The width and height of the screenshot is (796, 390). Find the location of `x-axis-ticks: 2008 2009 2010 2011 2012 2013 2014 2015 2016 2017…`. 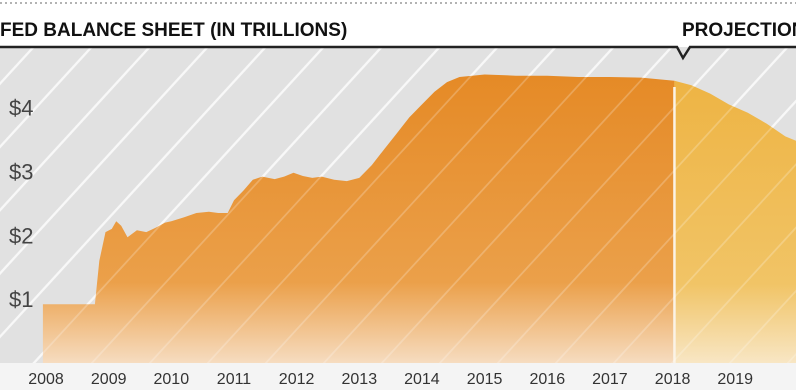

x-axis-ticks: 2008 2009 2010 2011 2012 2013 2014 2015 2016 2017… is located at coordinates (390, 379).